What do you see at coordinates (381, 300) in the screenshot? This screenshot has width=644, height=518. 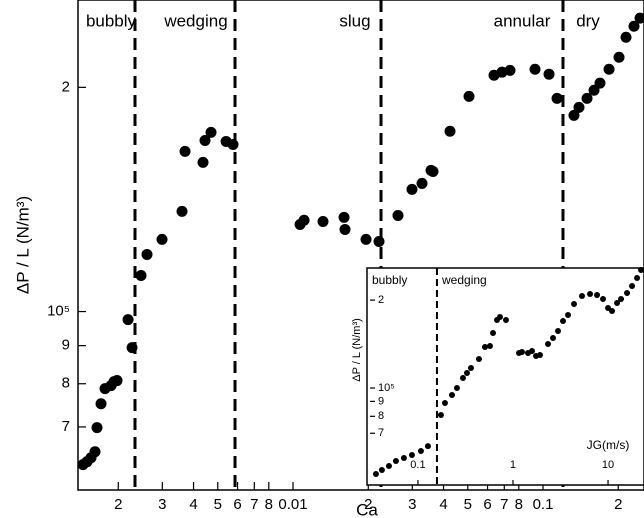 I see `y-tick-label: 2` at bounding box center [381, 300].